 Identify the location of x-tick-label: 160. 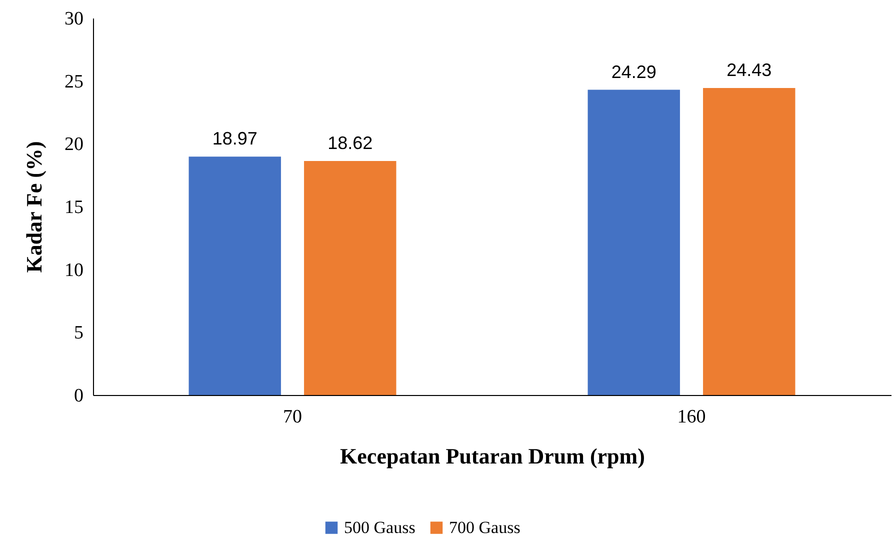
(691, 417).